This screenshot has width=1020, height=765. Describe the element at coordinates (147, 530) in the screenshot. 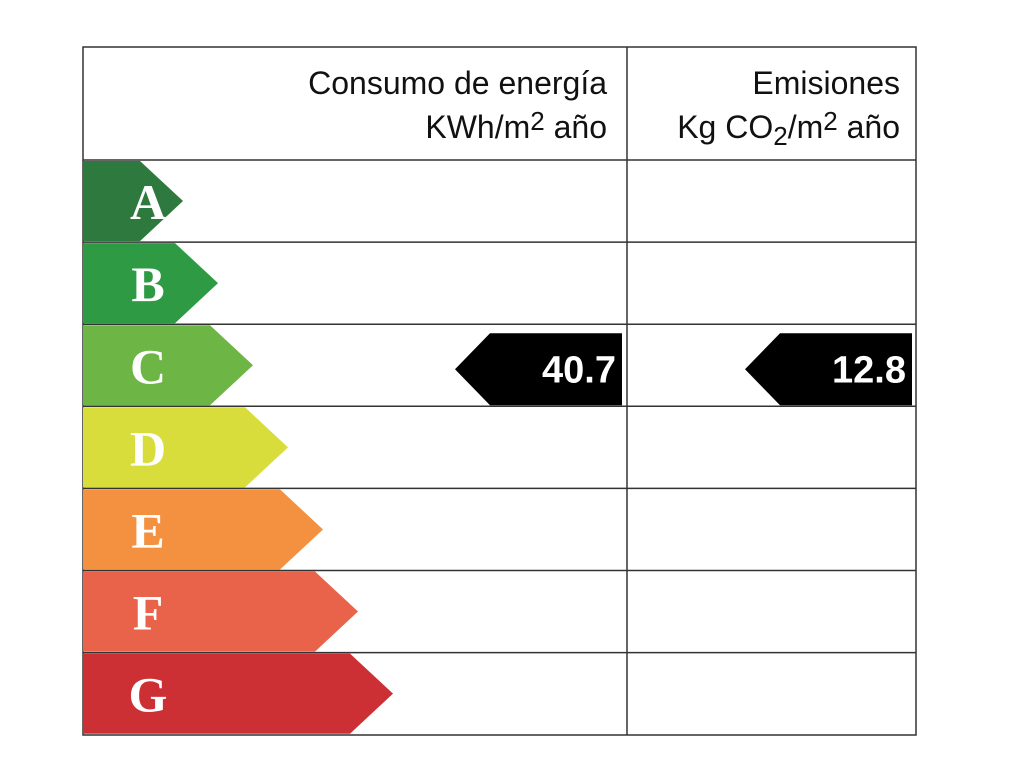

I see `rating-letter: E` at that location.